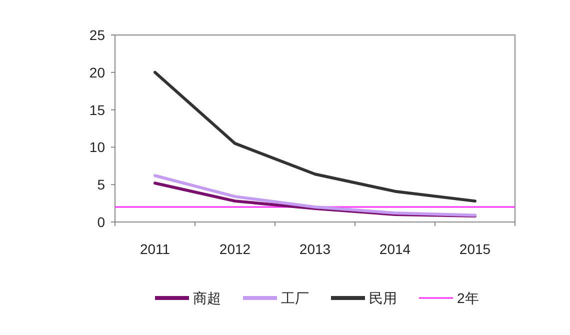 The image size is (570, 335). What do you see at coordinates (395, 249) in the screenshot?
I see `x-tick-label: 2014` at bounding box center [395, 249].